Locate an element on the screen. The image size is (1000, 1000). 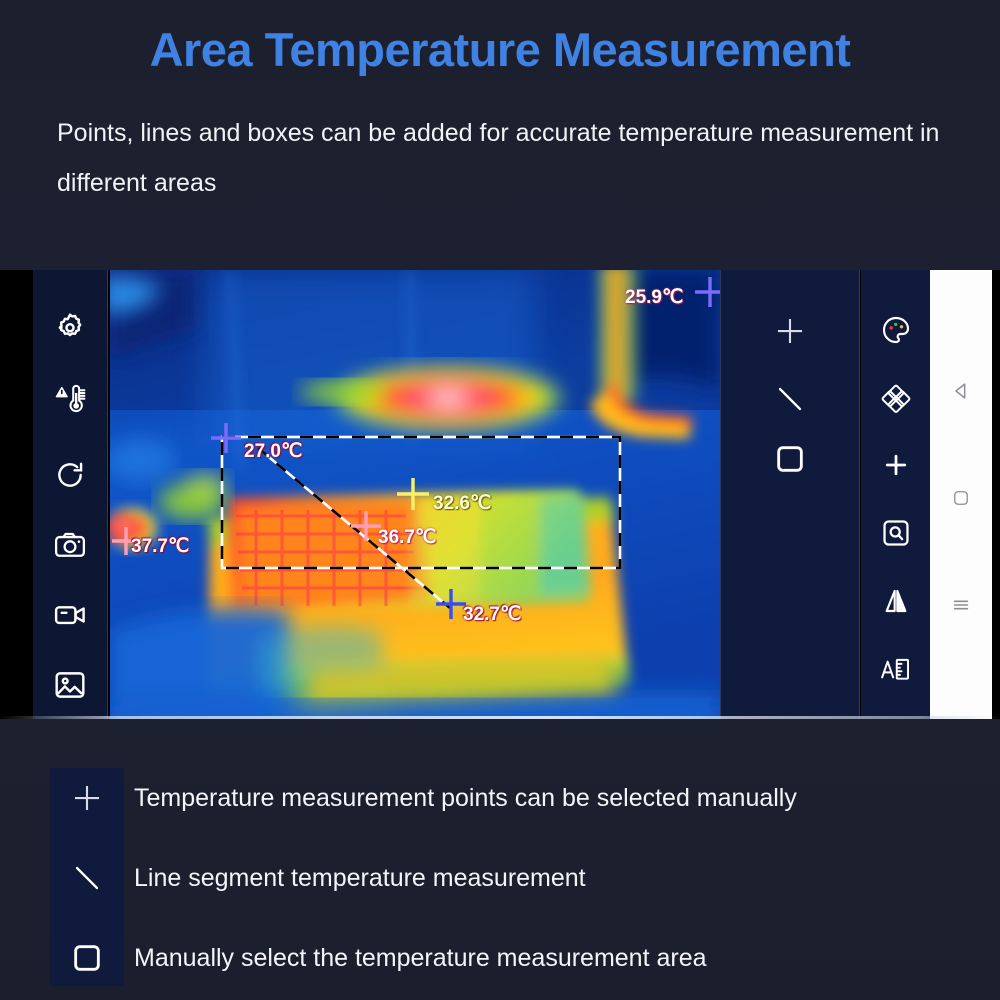
home-square-icon is located at coordinates (961, 498).